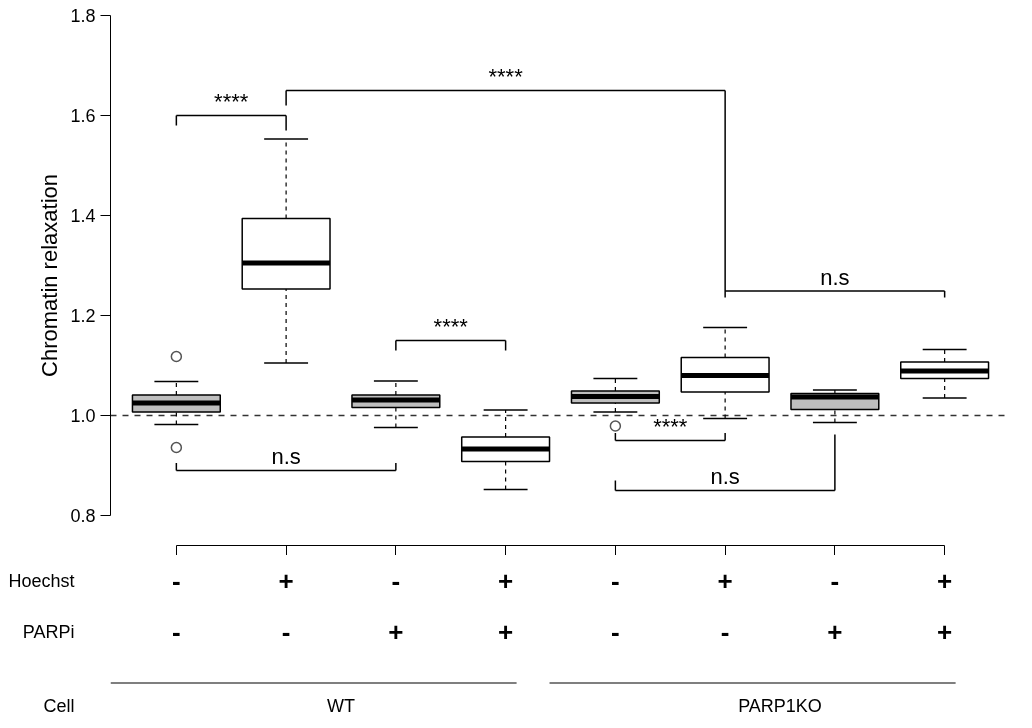  What do you see at coordinates (50, 275) in the screenshot?
I see `y-axis-title: Chromatin relaxation` at bounding box center [50, 275].